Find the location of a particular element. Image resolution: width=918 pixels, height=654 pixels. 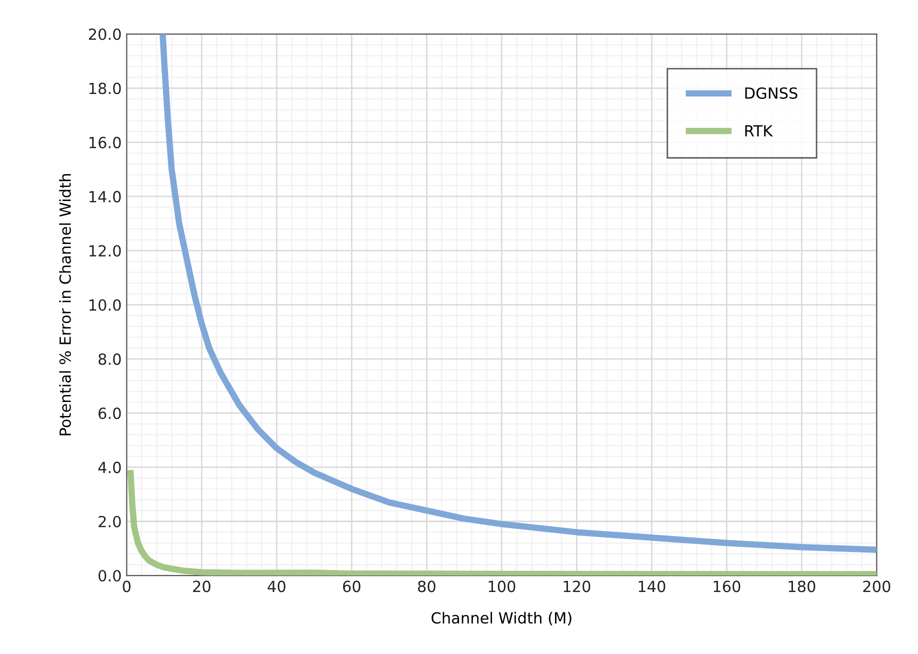

y-tick-label: 6.0 is located at coordinates (109, 414).